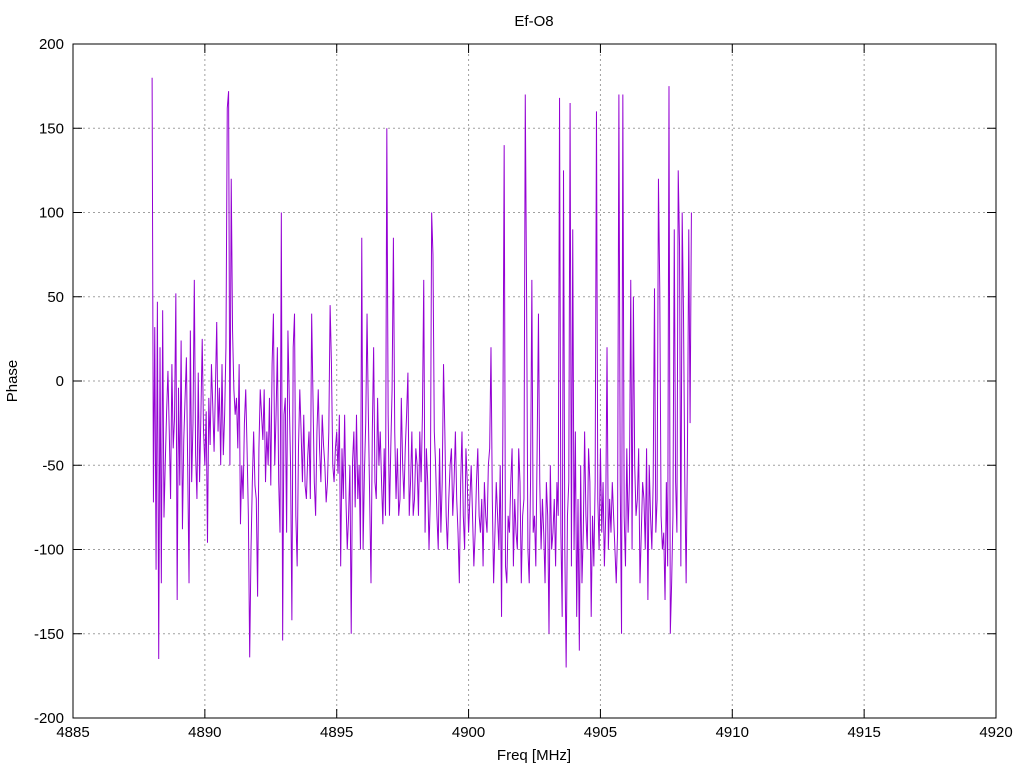  I want to click on y-tick-label: -150, so click(49, 634).